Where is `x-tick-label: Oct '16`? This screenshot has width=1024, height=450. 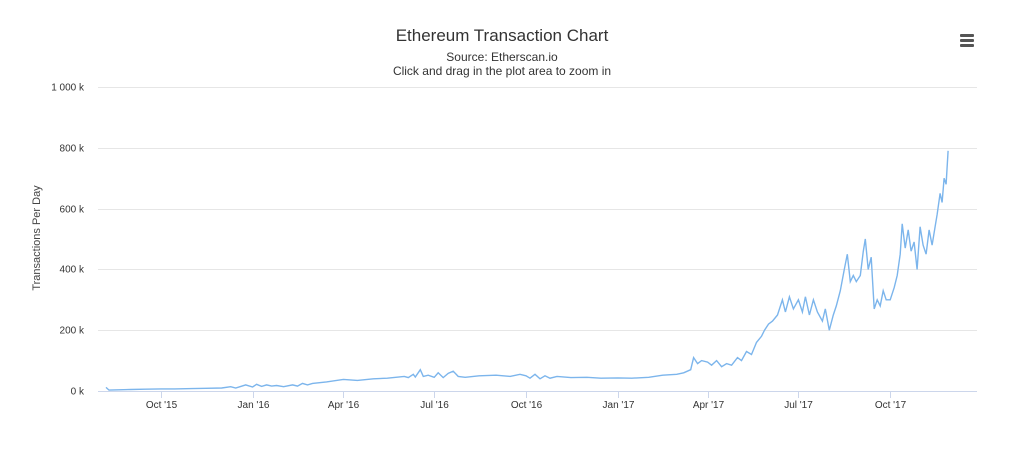
x-tick-label: Oct '16 is located at coordinates (527, 405).